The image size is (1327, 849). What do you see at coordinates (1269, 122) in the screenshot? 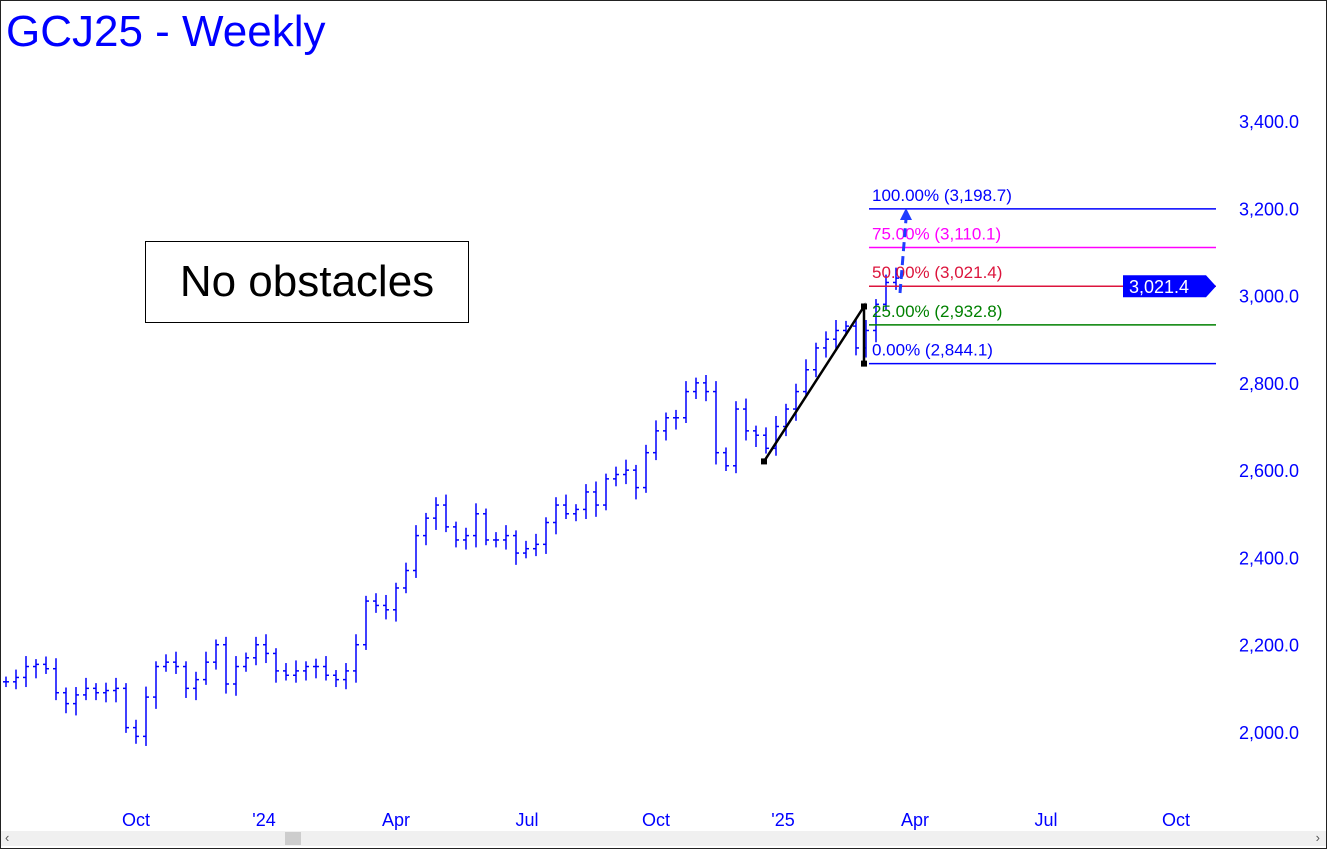
I see `y-tick-label: 3,400.0` at bounding box center [1269, 122].